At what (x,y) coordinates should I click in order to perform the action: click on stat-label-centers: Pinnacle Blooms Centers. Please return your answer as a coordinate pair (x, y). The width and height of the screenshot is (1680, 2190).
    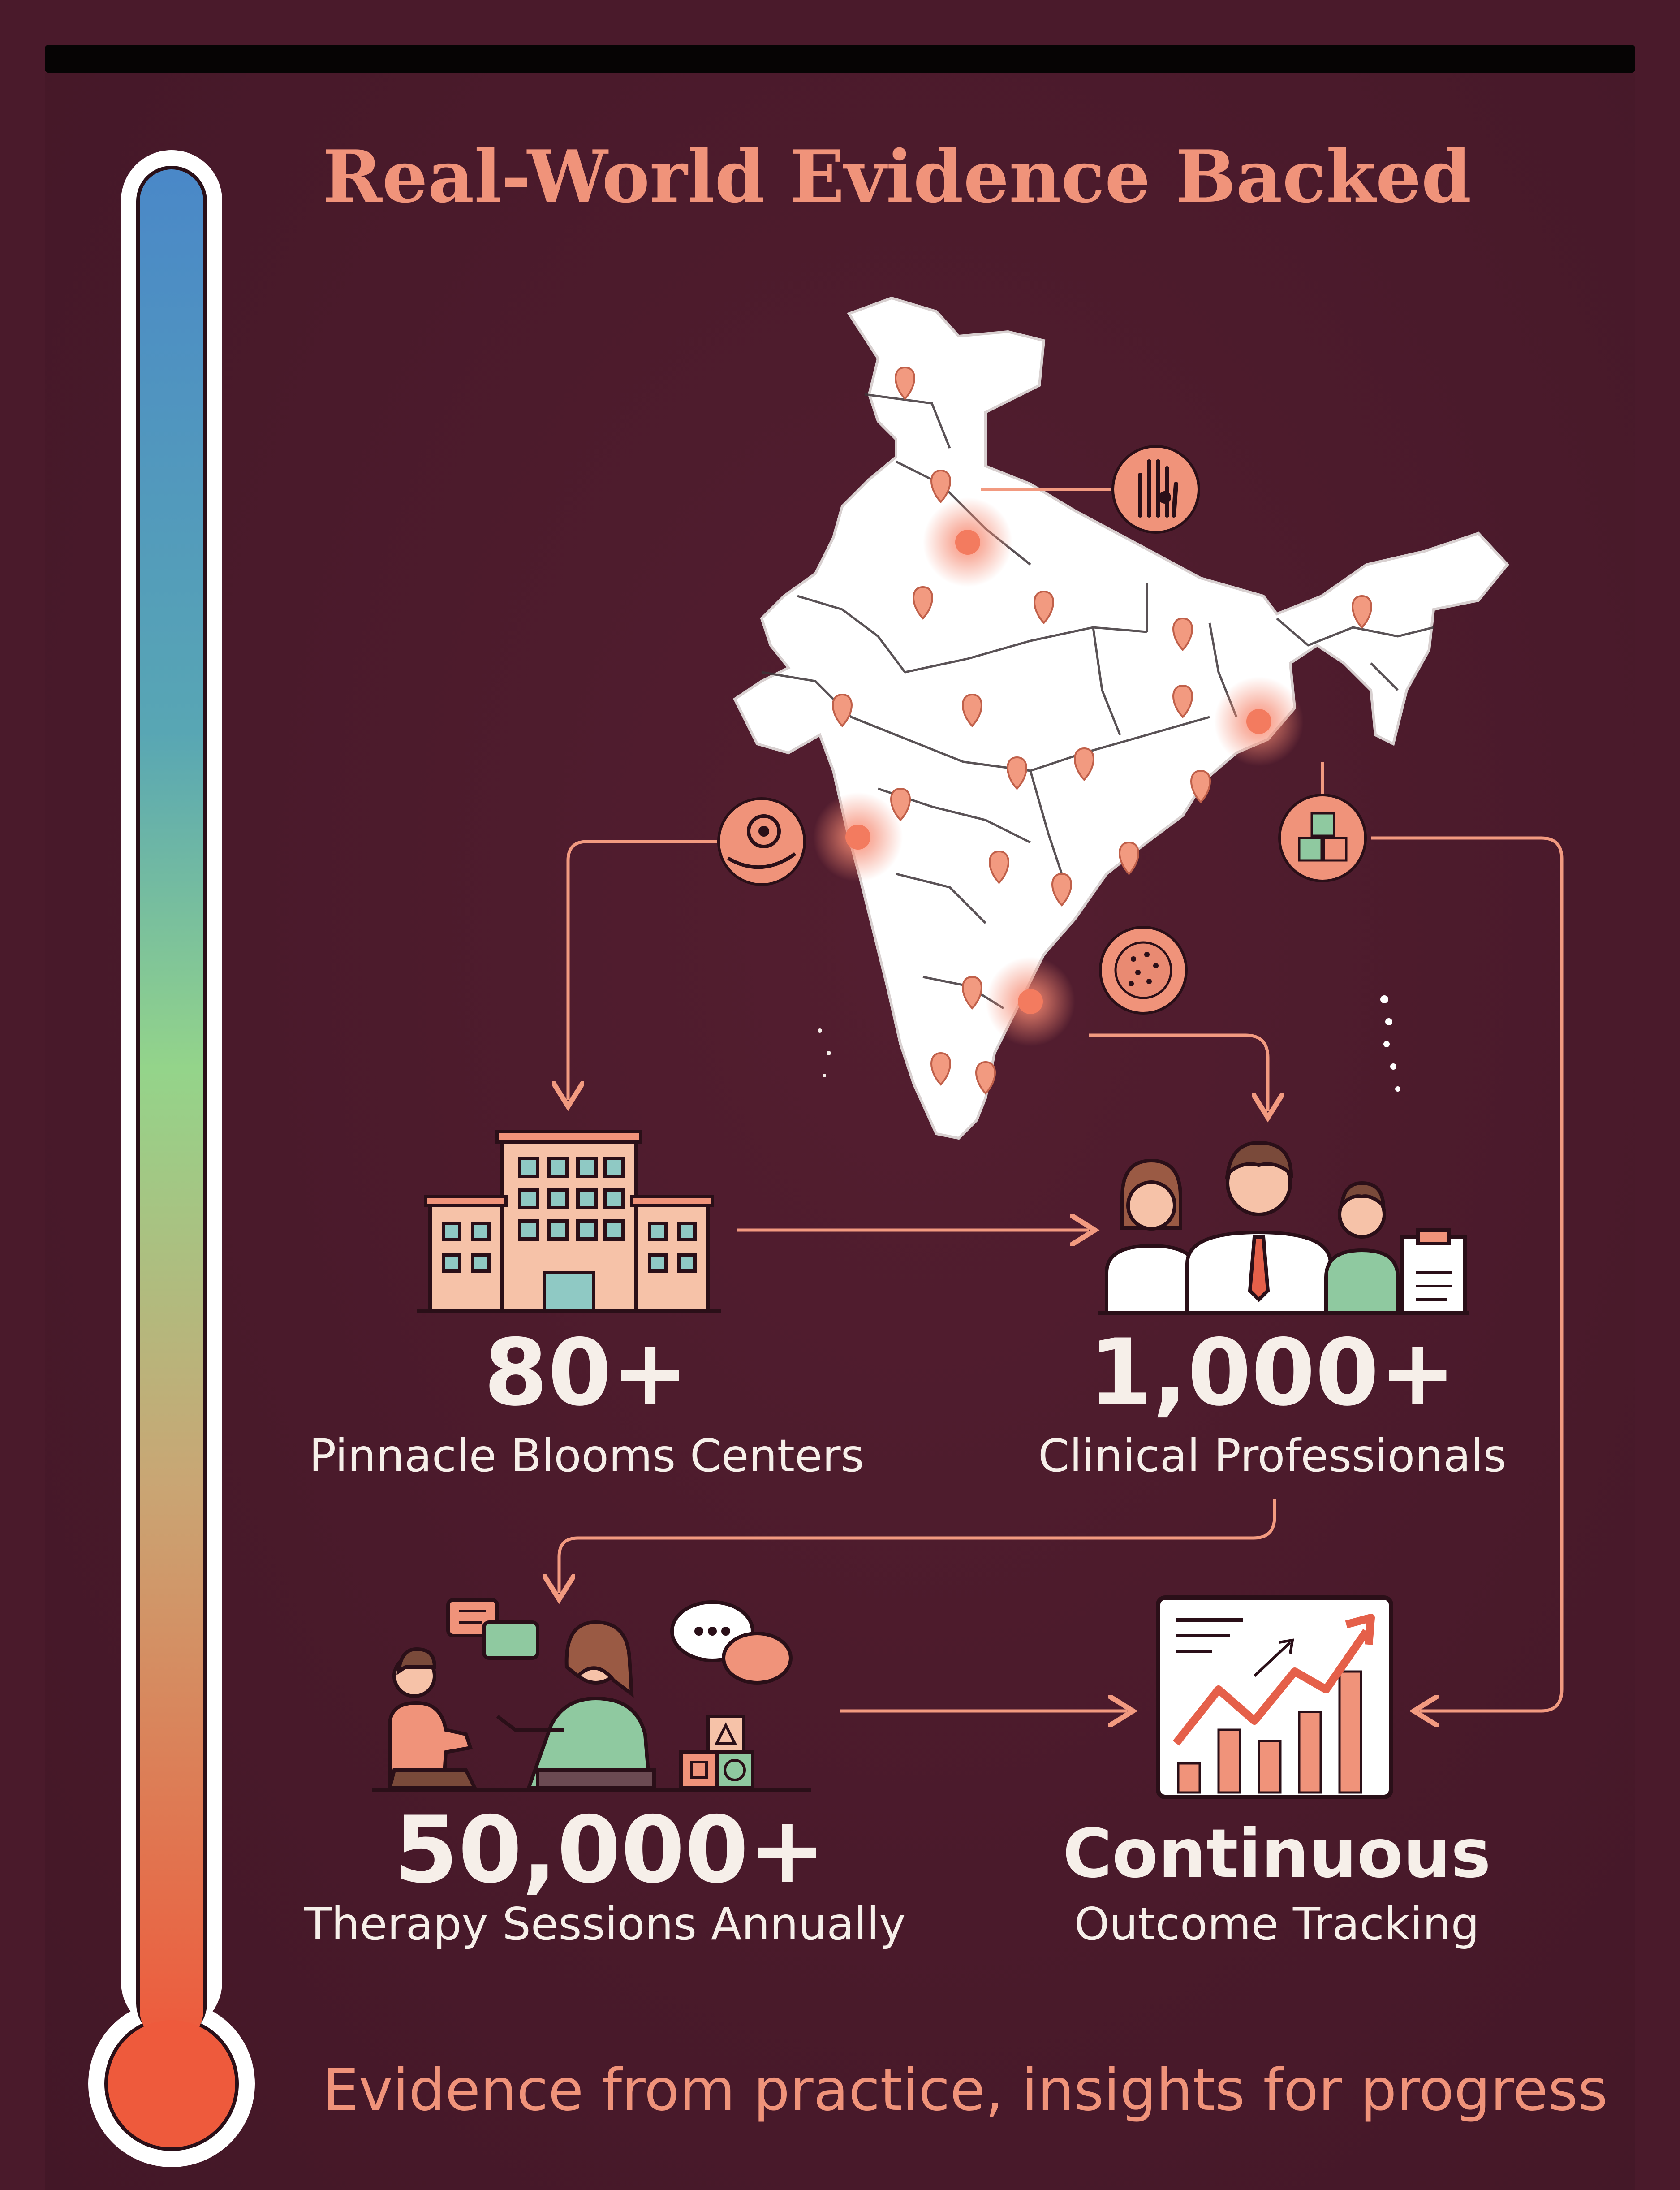
    Looking at the image, I should click on (586, 1456).